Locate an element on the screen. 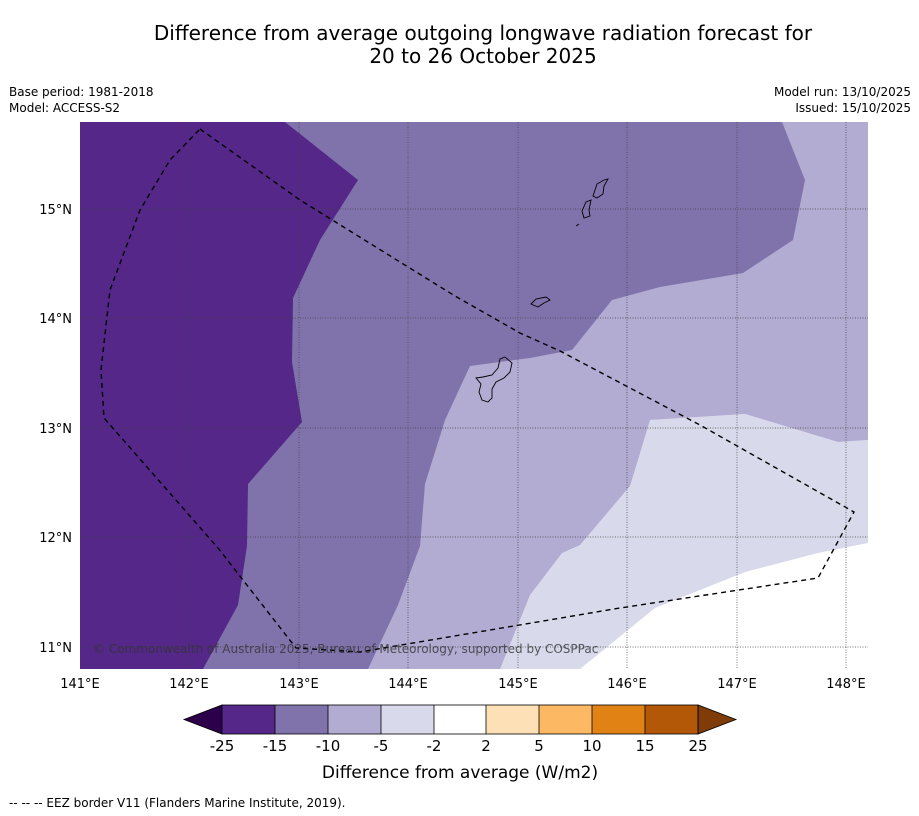 This screenshot has height=816, width=919. model-text: Model: ACCESS-S2 is located at coordinates (65, 108).